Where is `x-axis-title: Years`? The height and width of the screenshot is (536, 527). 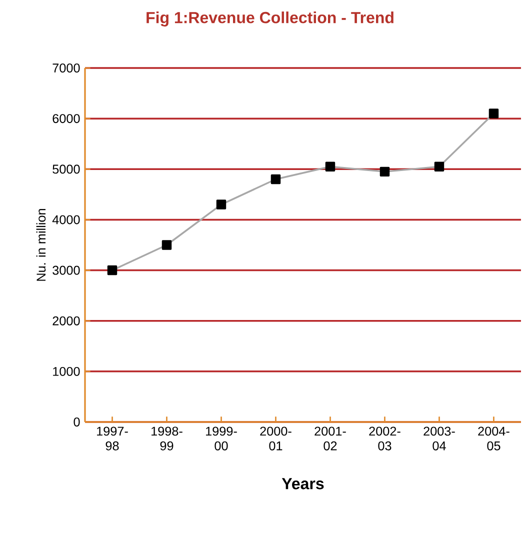
x-axis-title: Years is located at coordinates (303, 484).